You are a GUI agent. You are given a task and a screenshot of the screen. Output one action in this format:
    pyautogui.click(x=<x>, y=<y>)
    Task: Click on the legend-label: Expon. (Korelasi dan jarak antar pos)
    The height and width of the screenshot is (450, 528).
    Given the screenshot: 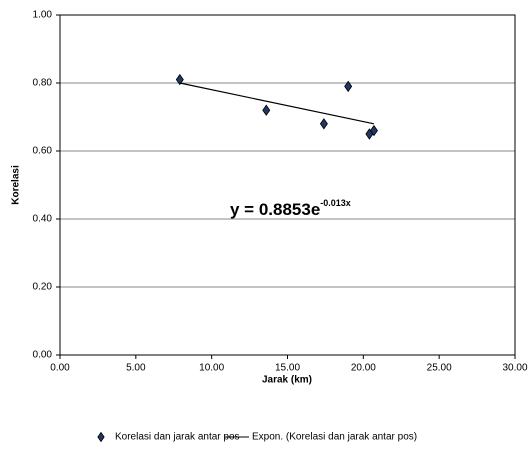 What is the action you would take?
    pyautogui.click(x=334, y=437)
    